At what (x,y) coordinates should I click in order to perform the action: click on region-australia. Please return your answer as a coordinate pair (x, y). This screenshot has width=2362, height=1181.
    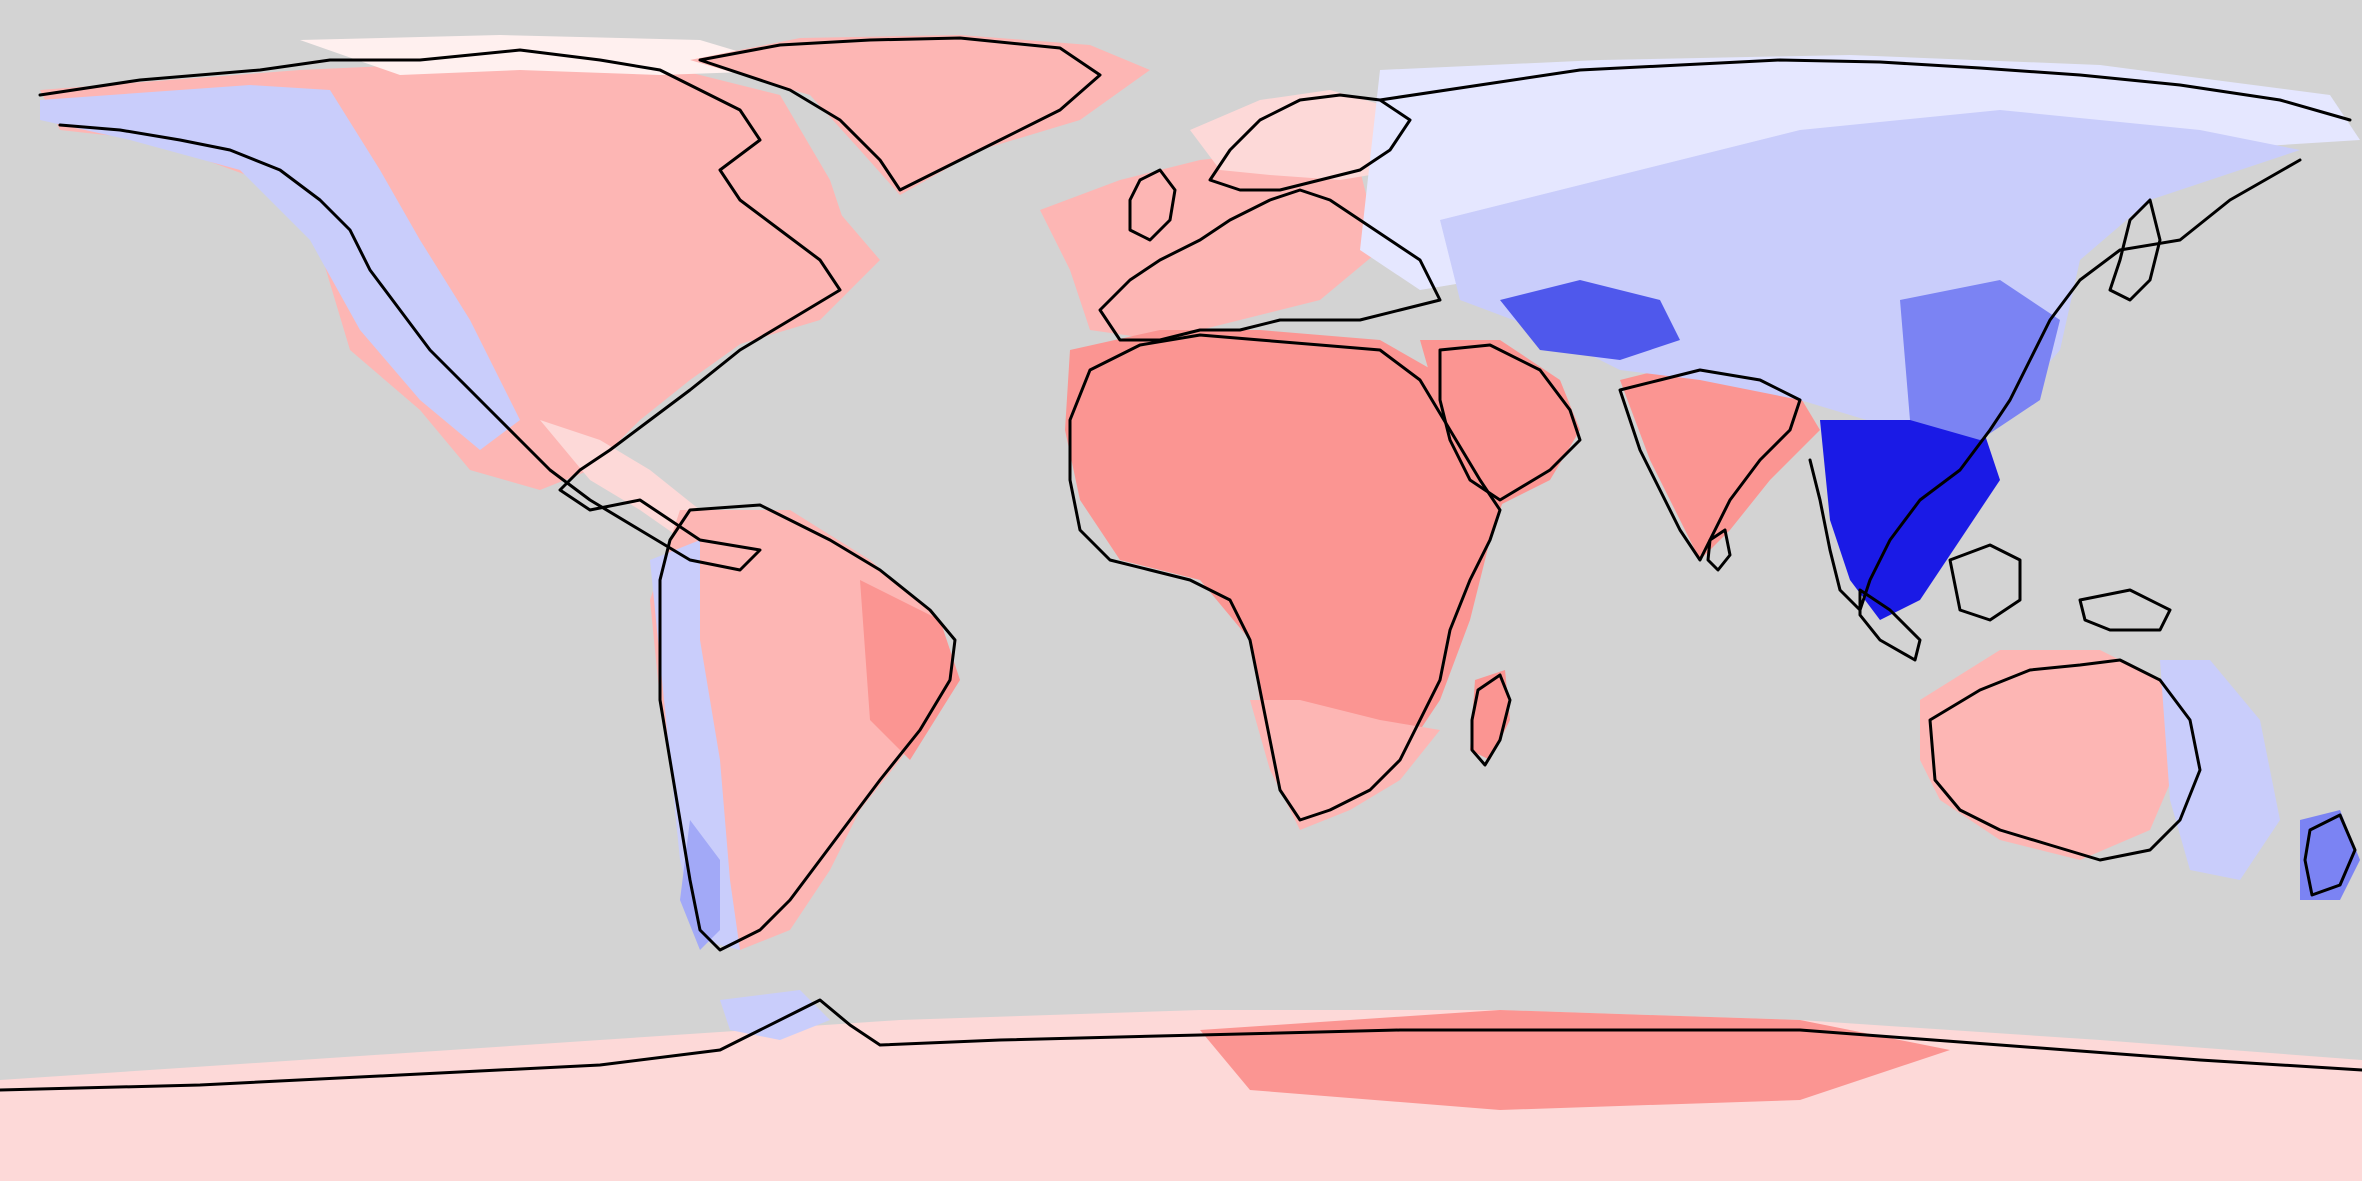
    Looking at the image, I should click on (2050, 755).